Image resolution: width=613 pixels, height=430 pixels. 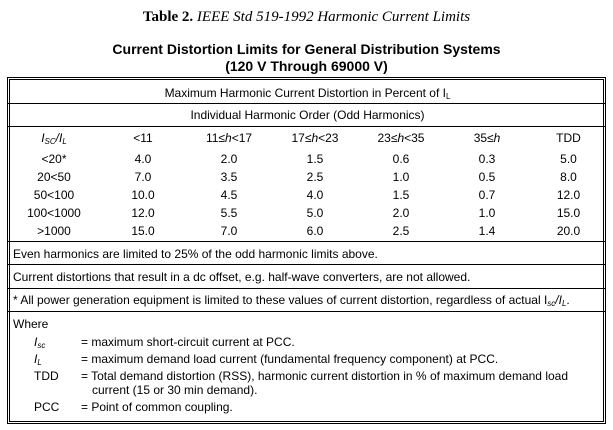 I want to click on row-ratio-cell: 100<1000, so click(x=54, y=213).